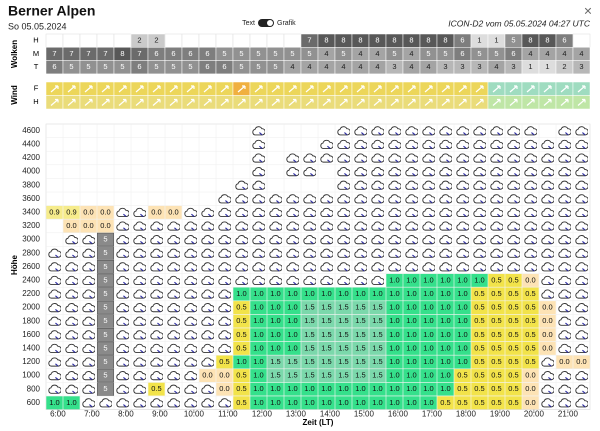 Image resolution: width=600 pixels, height=431 pixels. I want to click on altitude-label: 3800, so click(31, 184).